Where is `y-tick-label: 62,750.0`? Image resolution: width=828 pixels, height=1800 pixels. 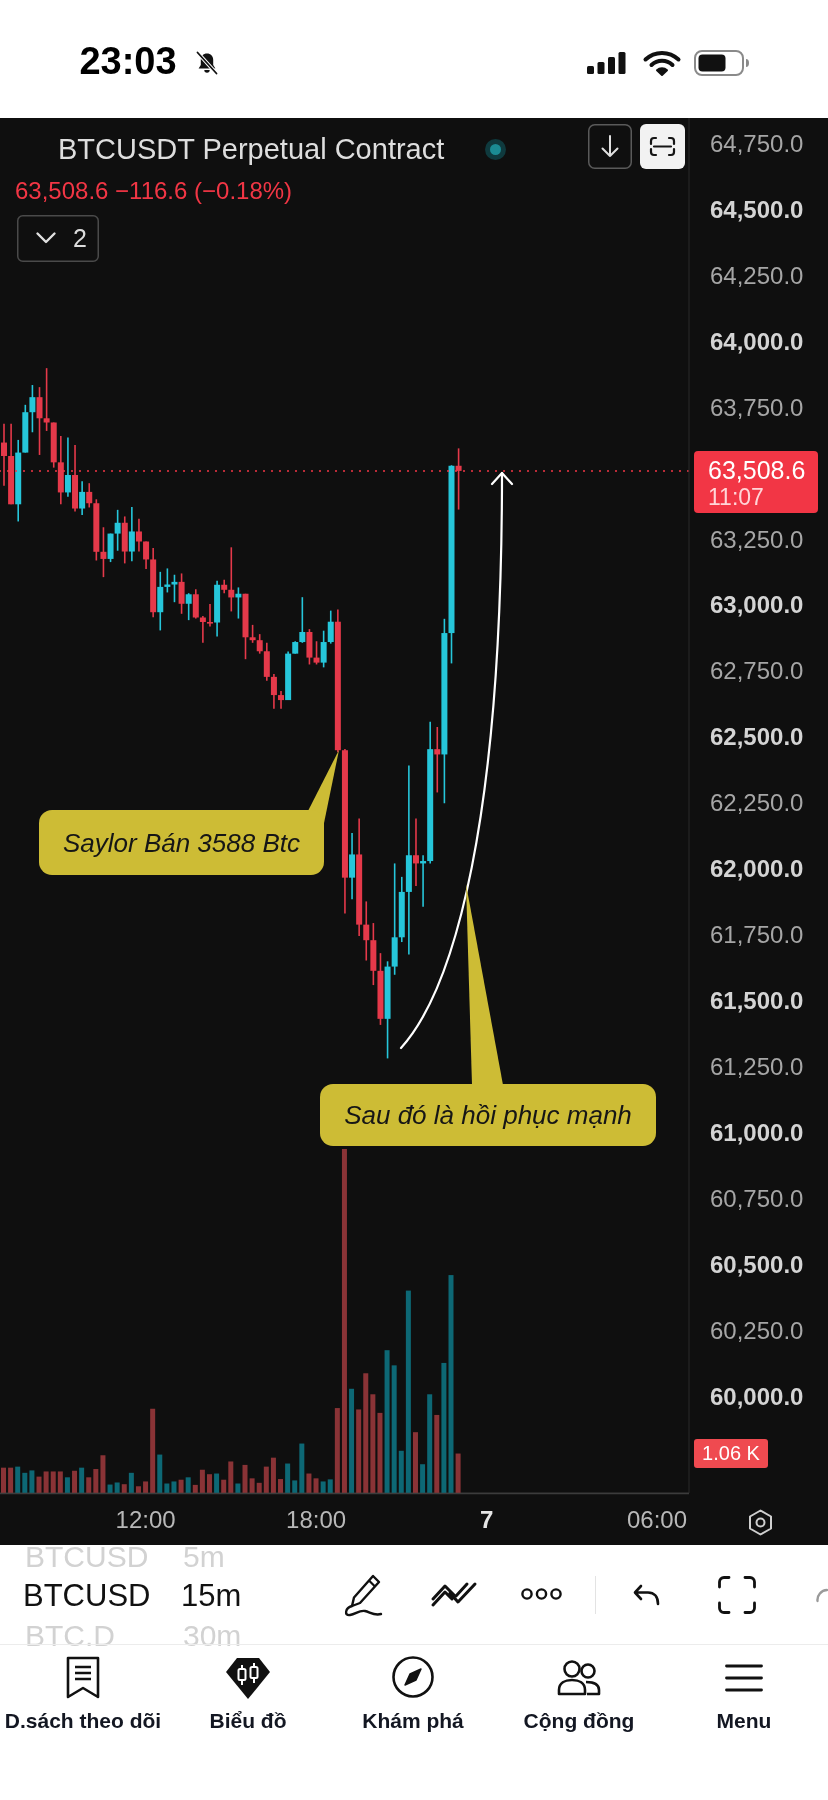 y-tick-label: 62,750.0 is located at coordinates (757, 671).